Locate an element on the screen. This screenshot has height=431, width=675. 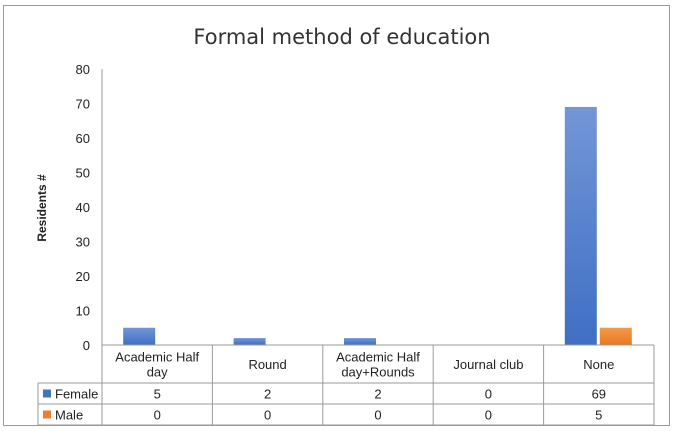
chart-title: Formal method of education is located at coordinates (341, 37).